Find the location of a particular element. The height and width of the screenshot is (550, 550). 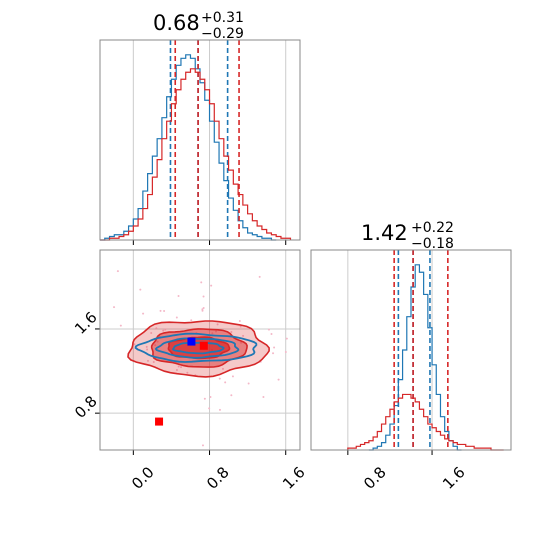

title-minus: −0.18 is located at coordinates (432, 244).